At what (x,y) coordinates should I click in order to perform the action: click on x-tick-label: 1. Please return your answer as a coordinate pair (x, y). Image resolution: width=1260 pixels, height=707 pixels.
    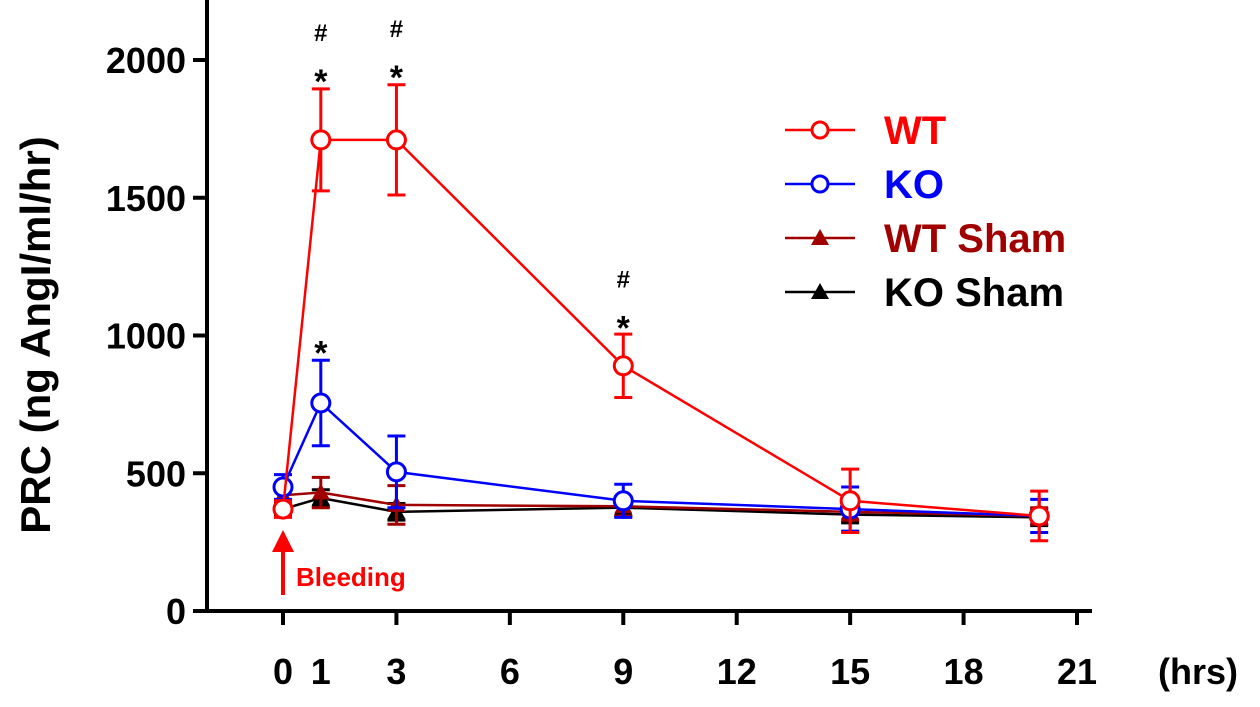
    Looking at the image, I should click on (321, 671).